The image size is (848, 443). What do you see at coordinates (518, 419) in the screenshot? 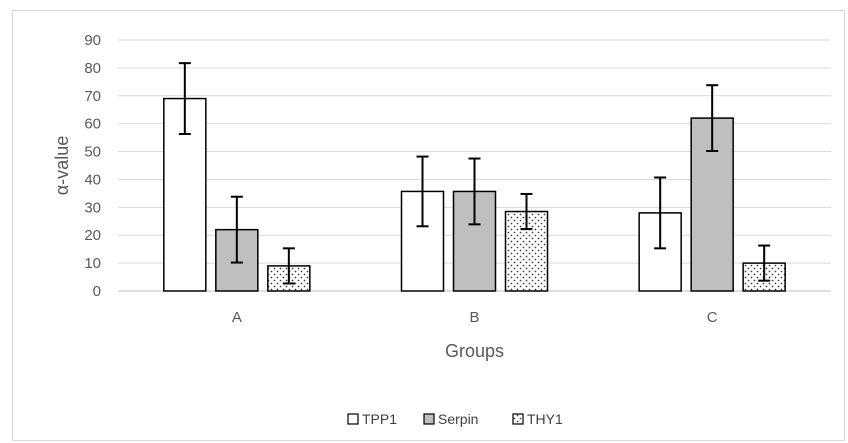
I see `legend-swatch-thy1` at bounding box center [518, 419].